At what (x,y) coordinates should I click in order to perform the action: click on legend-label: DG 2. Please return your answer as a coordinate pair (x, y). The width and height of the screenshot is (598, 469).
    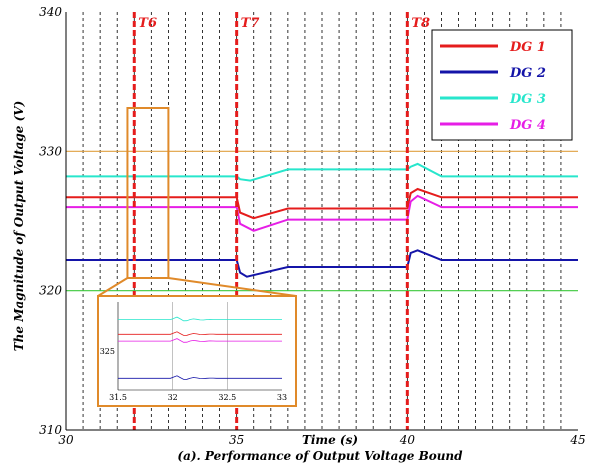
    Looking at the image, I should click on (527, 73).